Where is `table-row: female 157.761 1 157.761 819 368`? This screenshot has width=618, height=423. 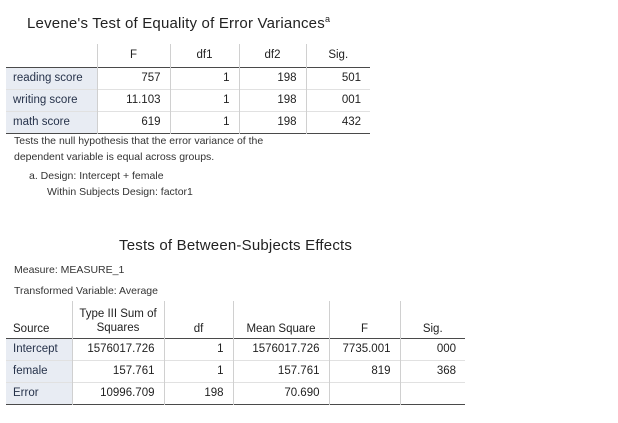 table-row: female 157.761 1 157.761 819 368 is located at coordinates (235, 371).